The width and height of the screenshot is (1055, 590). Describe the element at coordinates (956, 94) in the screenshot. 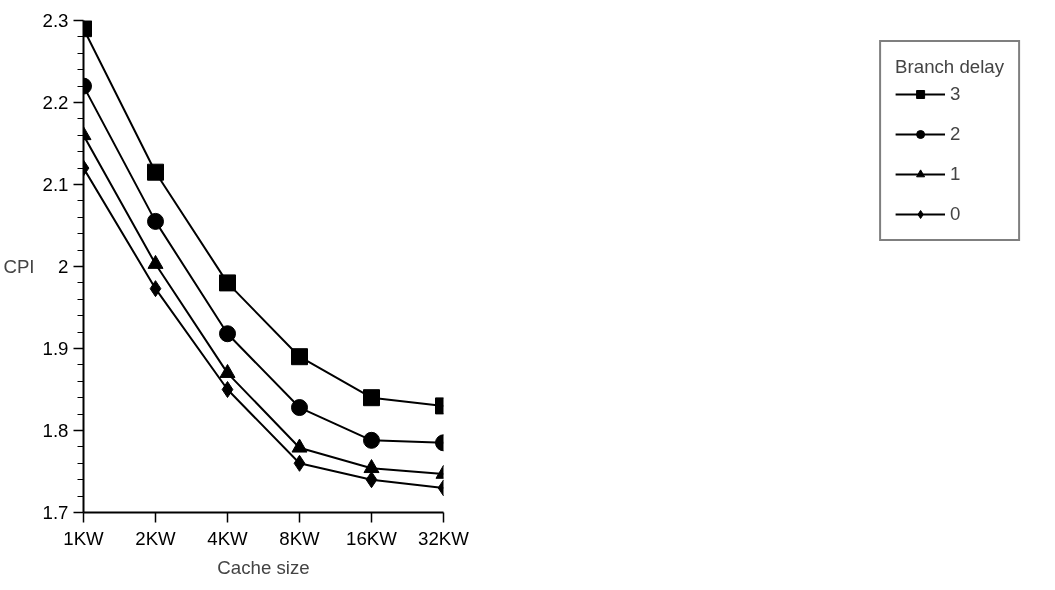

I see `legend-label: 3` at that location.